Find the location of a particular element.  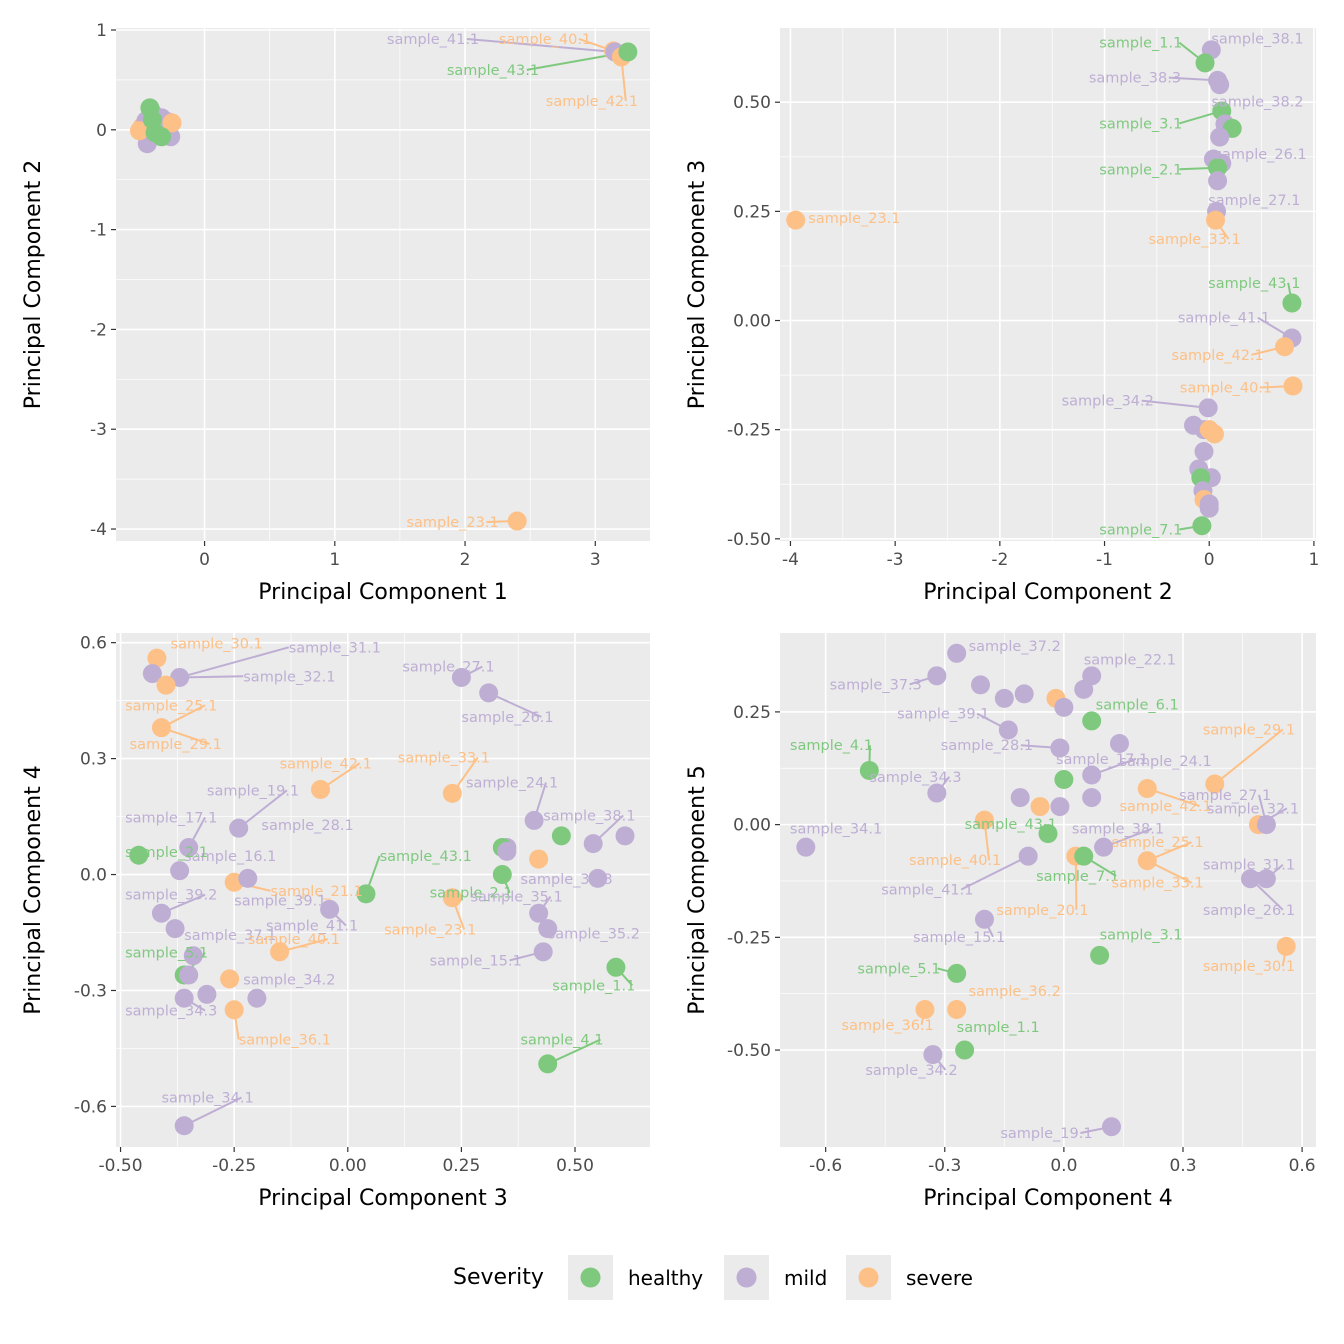

x-tick-label: 0.50 is located at coordinates (575, 1166).